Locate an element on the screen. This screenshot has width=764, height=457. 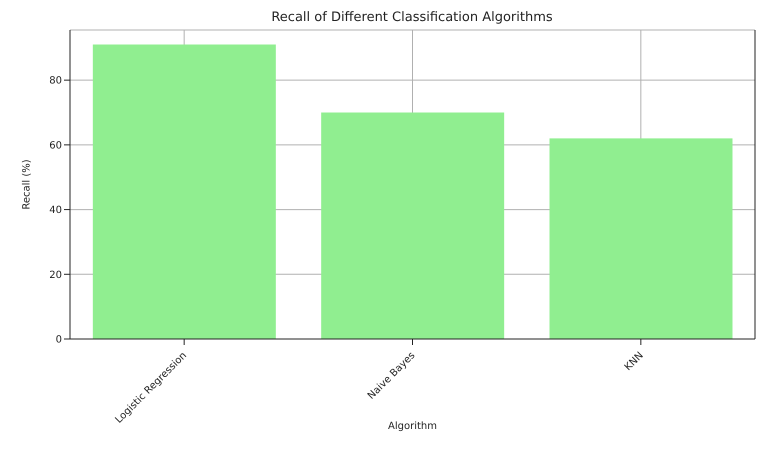
y-tick-label: 40 is located at coordinates (55, 210).